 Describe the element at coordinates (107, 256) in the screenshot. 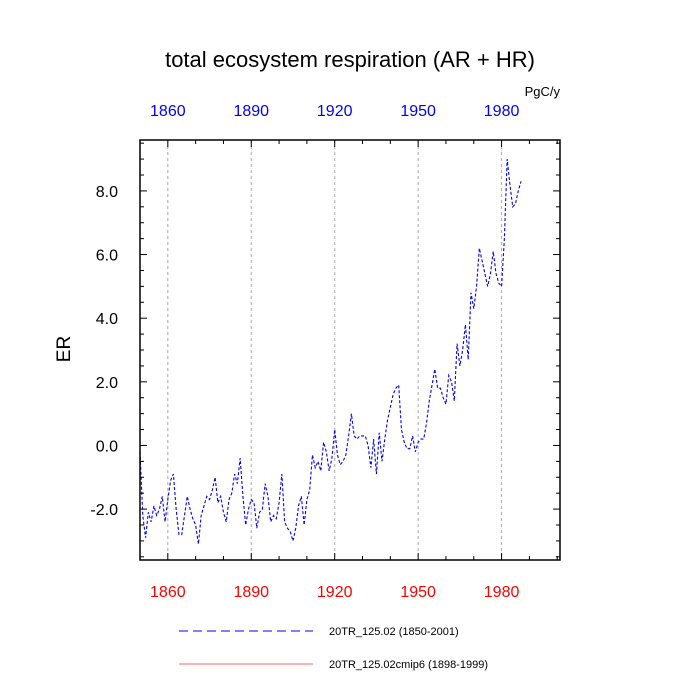

I see `y-tick-label: 6.0` at that location.